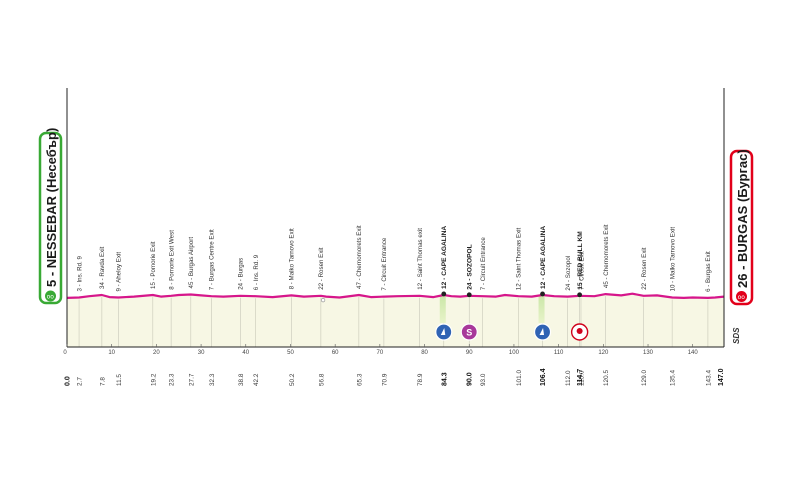  Describe the element at coordinates (420, 379) in the screenshot. I see `waypoint-km: 78.9` at that location.